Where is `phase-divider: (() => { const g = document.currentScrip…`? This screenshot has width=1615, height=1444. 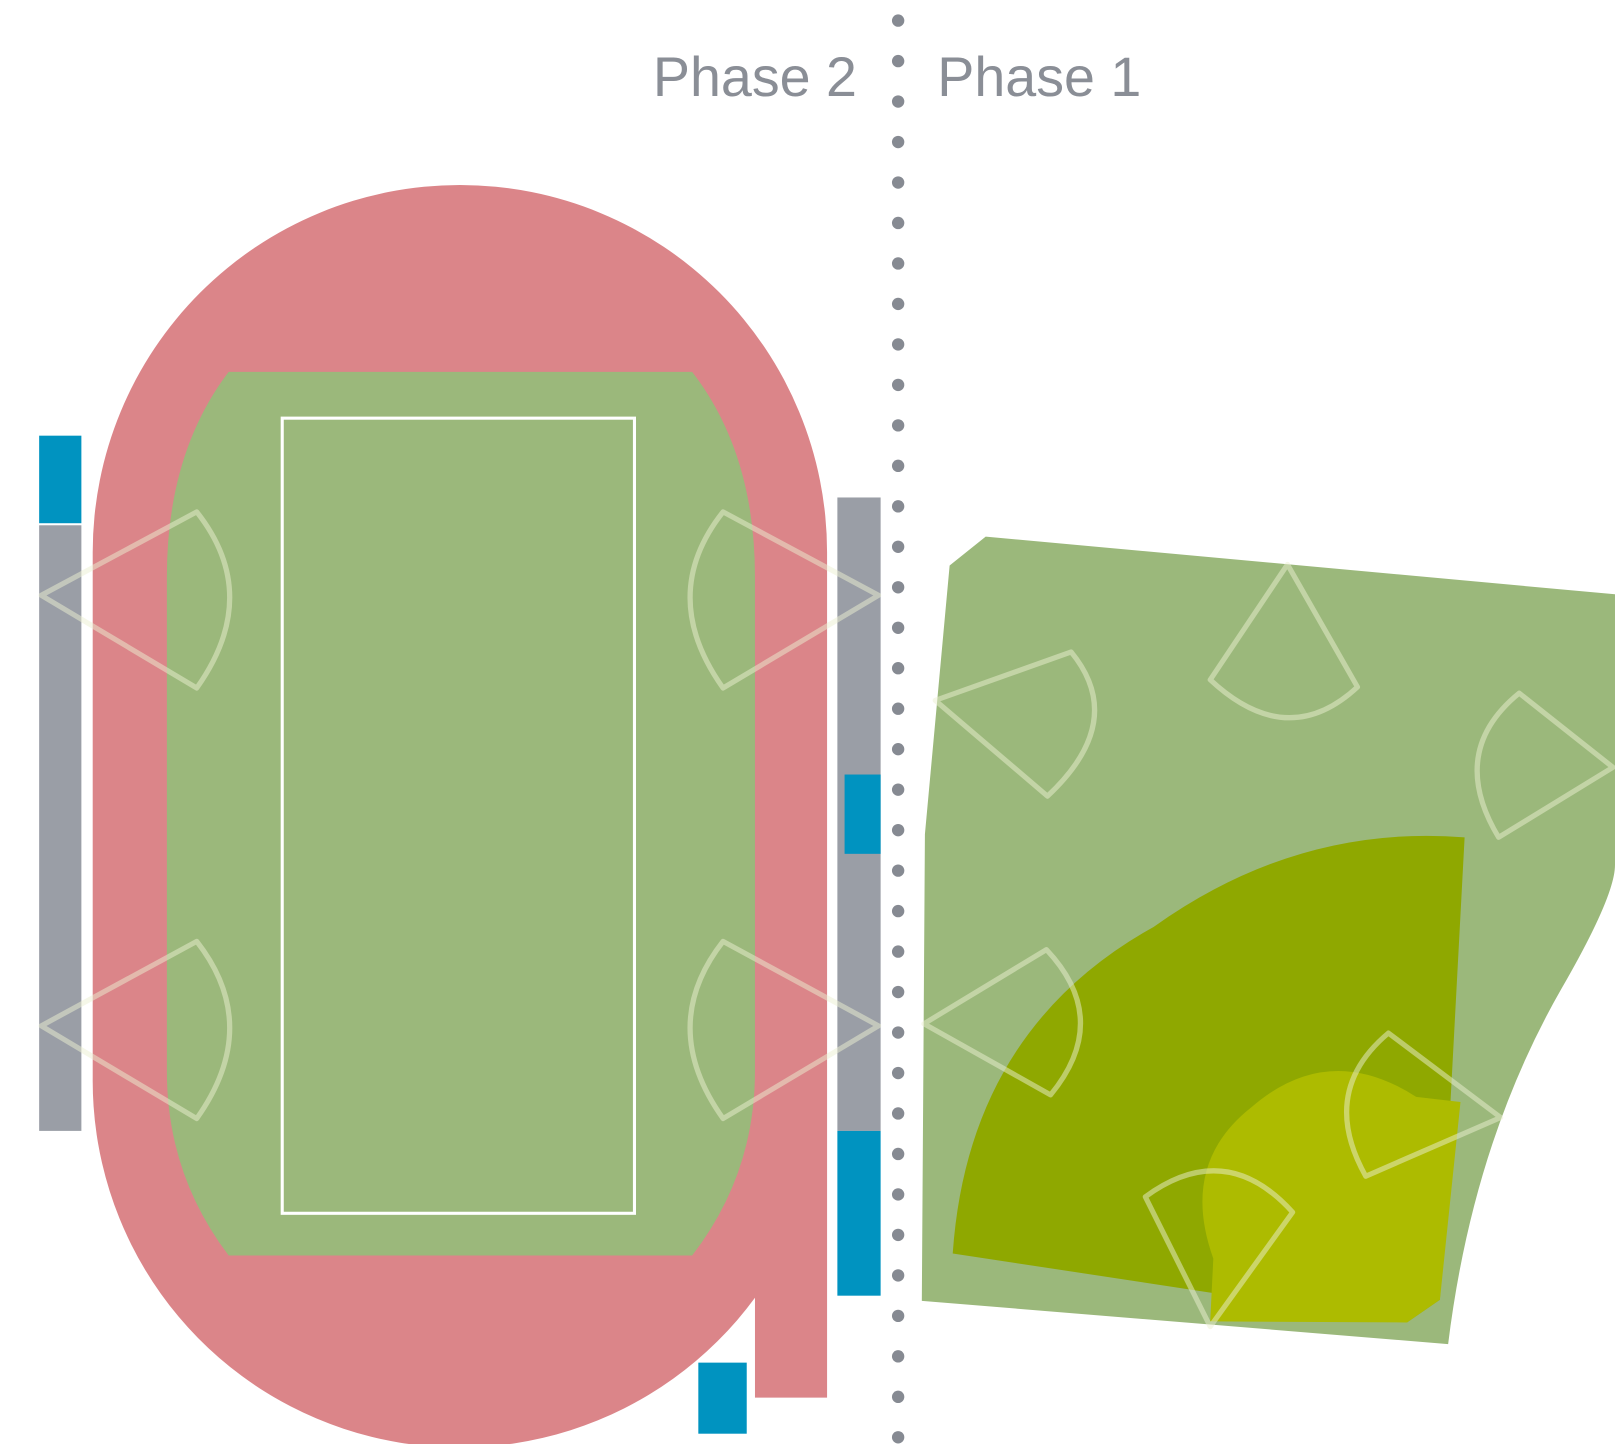
phase-divider: (() => { const g = document.currentScrip… is located at coordinates (898, 729).